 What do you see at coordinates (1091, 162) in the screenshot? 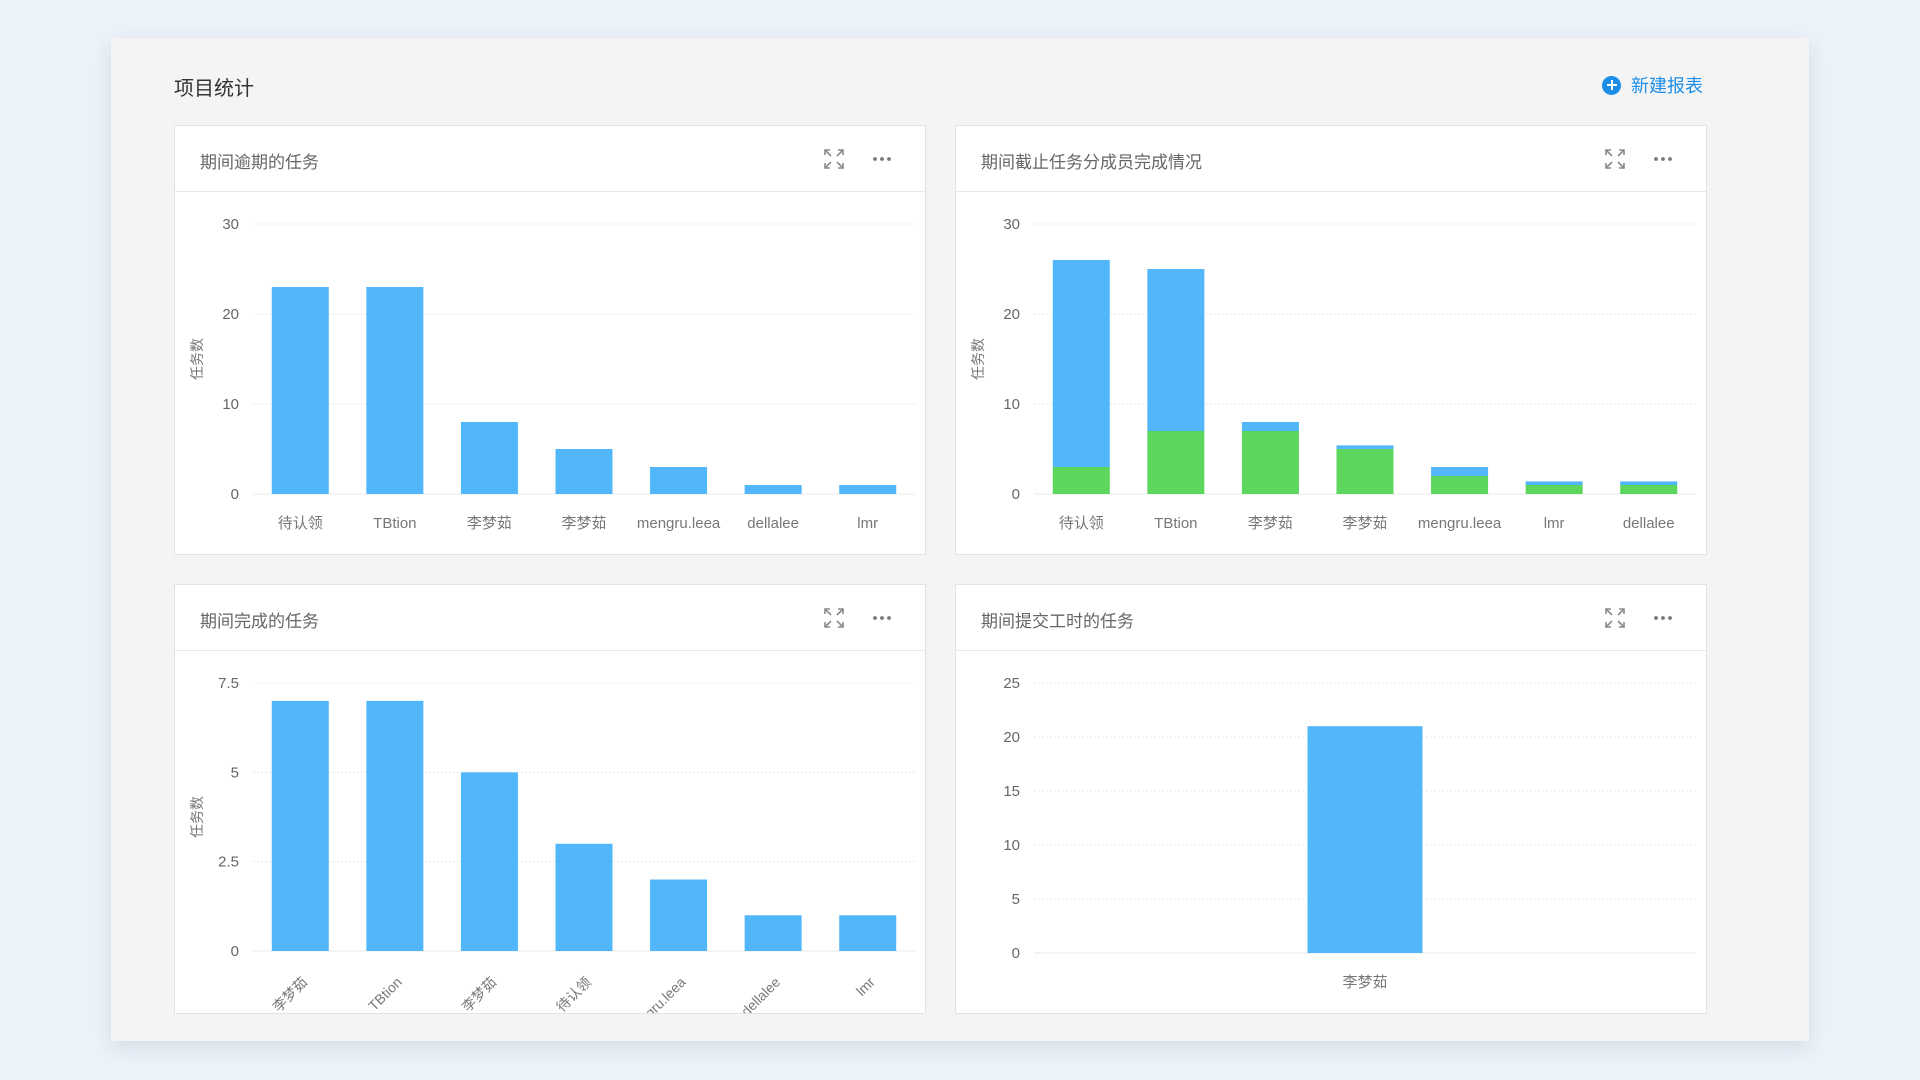
I see `card-title: 期间截止任务分成员完成情况` at bounding box center [1091, 162].